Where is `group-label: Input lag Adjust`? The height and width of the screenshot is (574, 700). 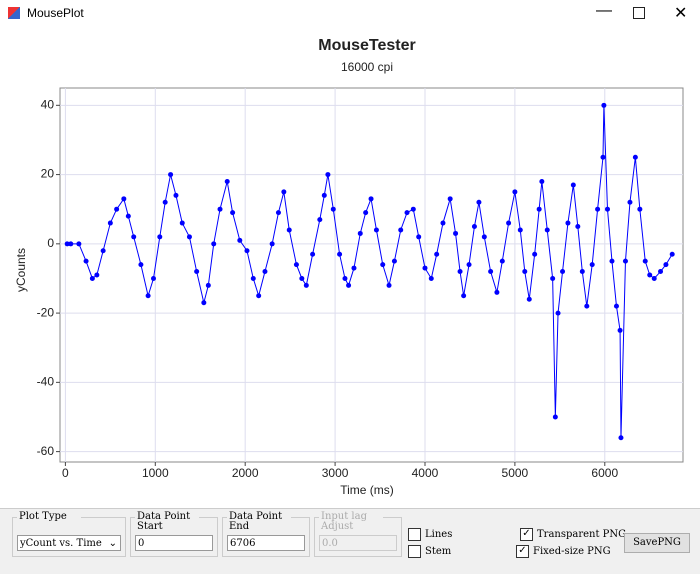
group-label: Input lag Adjust is located at coordinates (351, 522).